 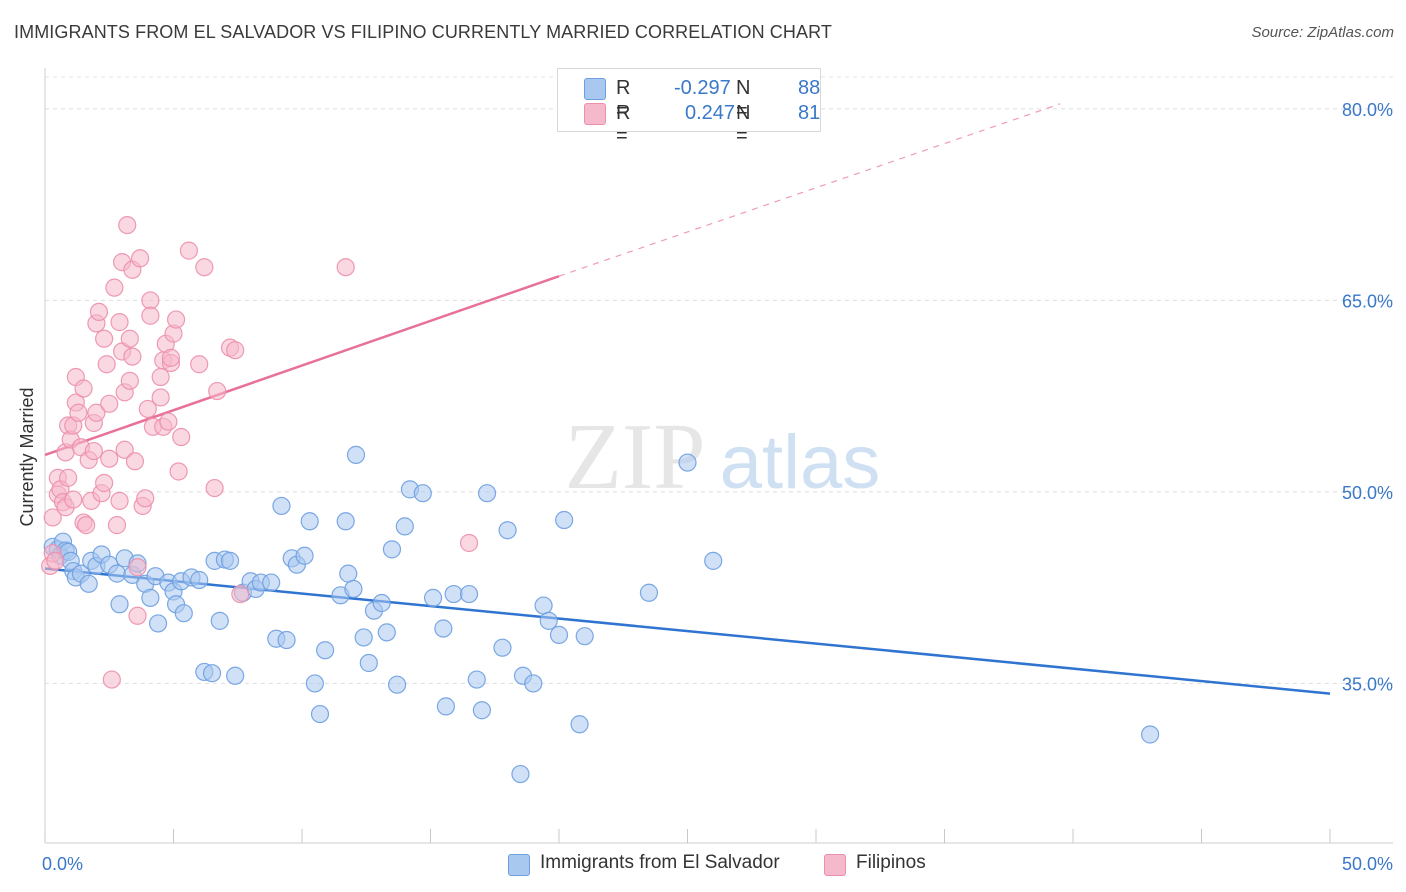 I want to click on y-tick-label: 35.0%, so click(x=1367, y=684).